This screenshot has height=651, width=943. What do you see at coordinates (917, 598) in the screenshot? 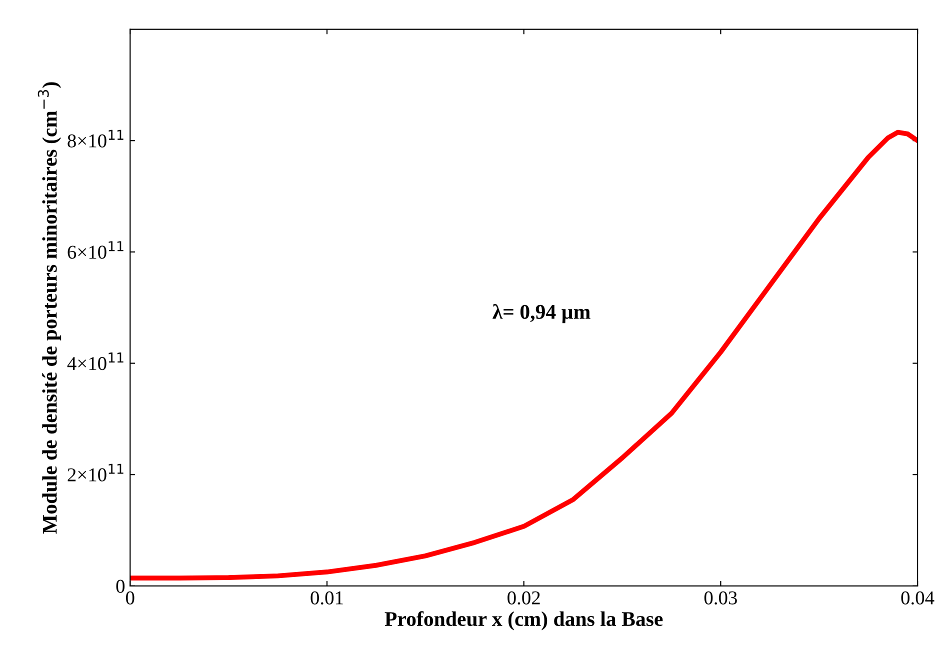
I see `x-tick-label: 0.04` at bounding box center [917, 598].